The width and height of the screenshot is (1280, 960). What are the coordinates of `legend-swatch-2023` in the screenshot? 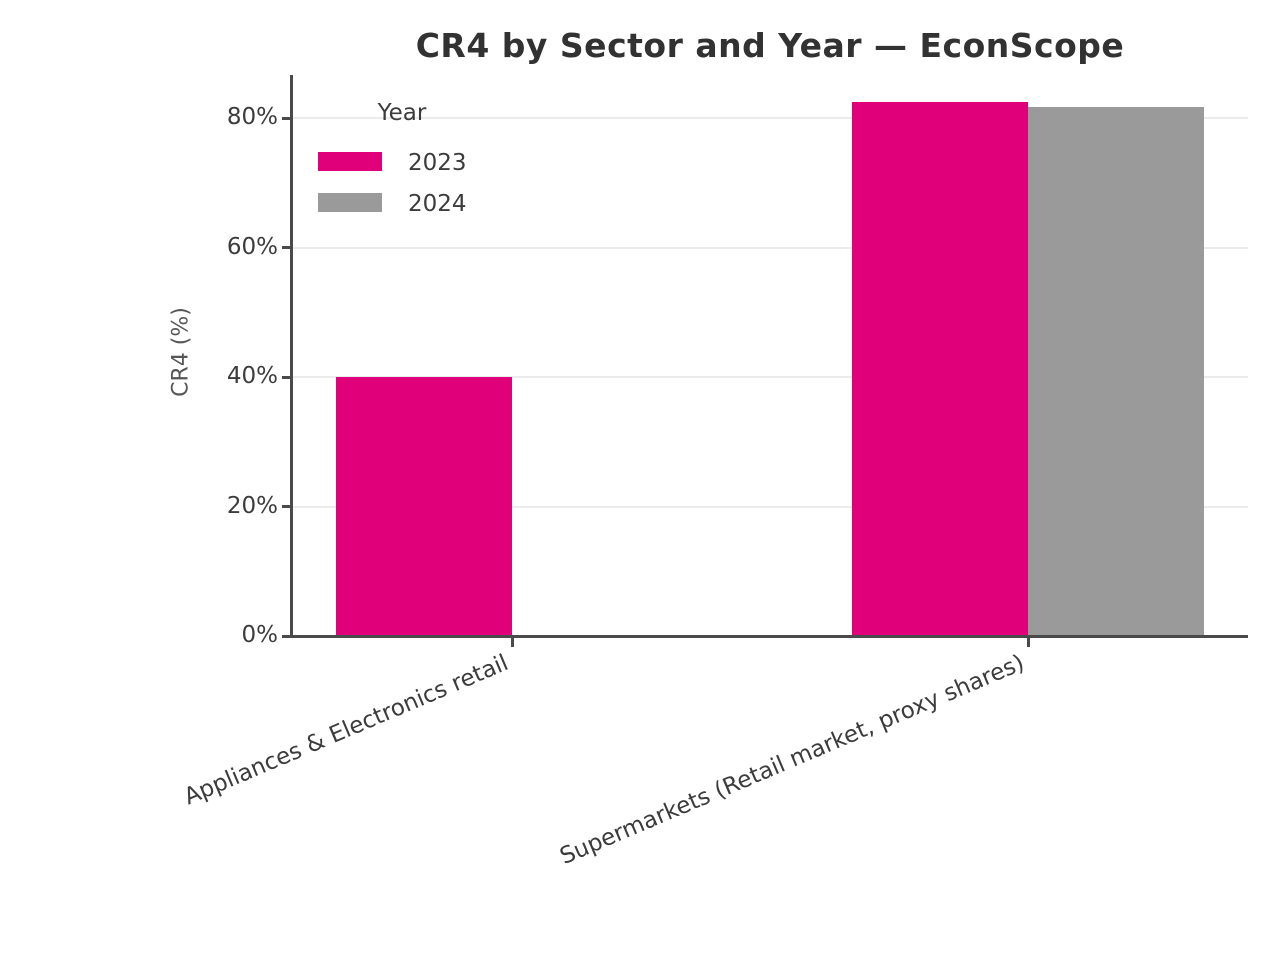 It's located at (350, 161).